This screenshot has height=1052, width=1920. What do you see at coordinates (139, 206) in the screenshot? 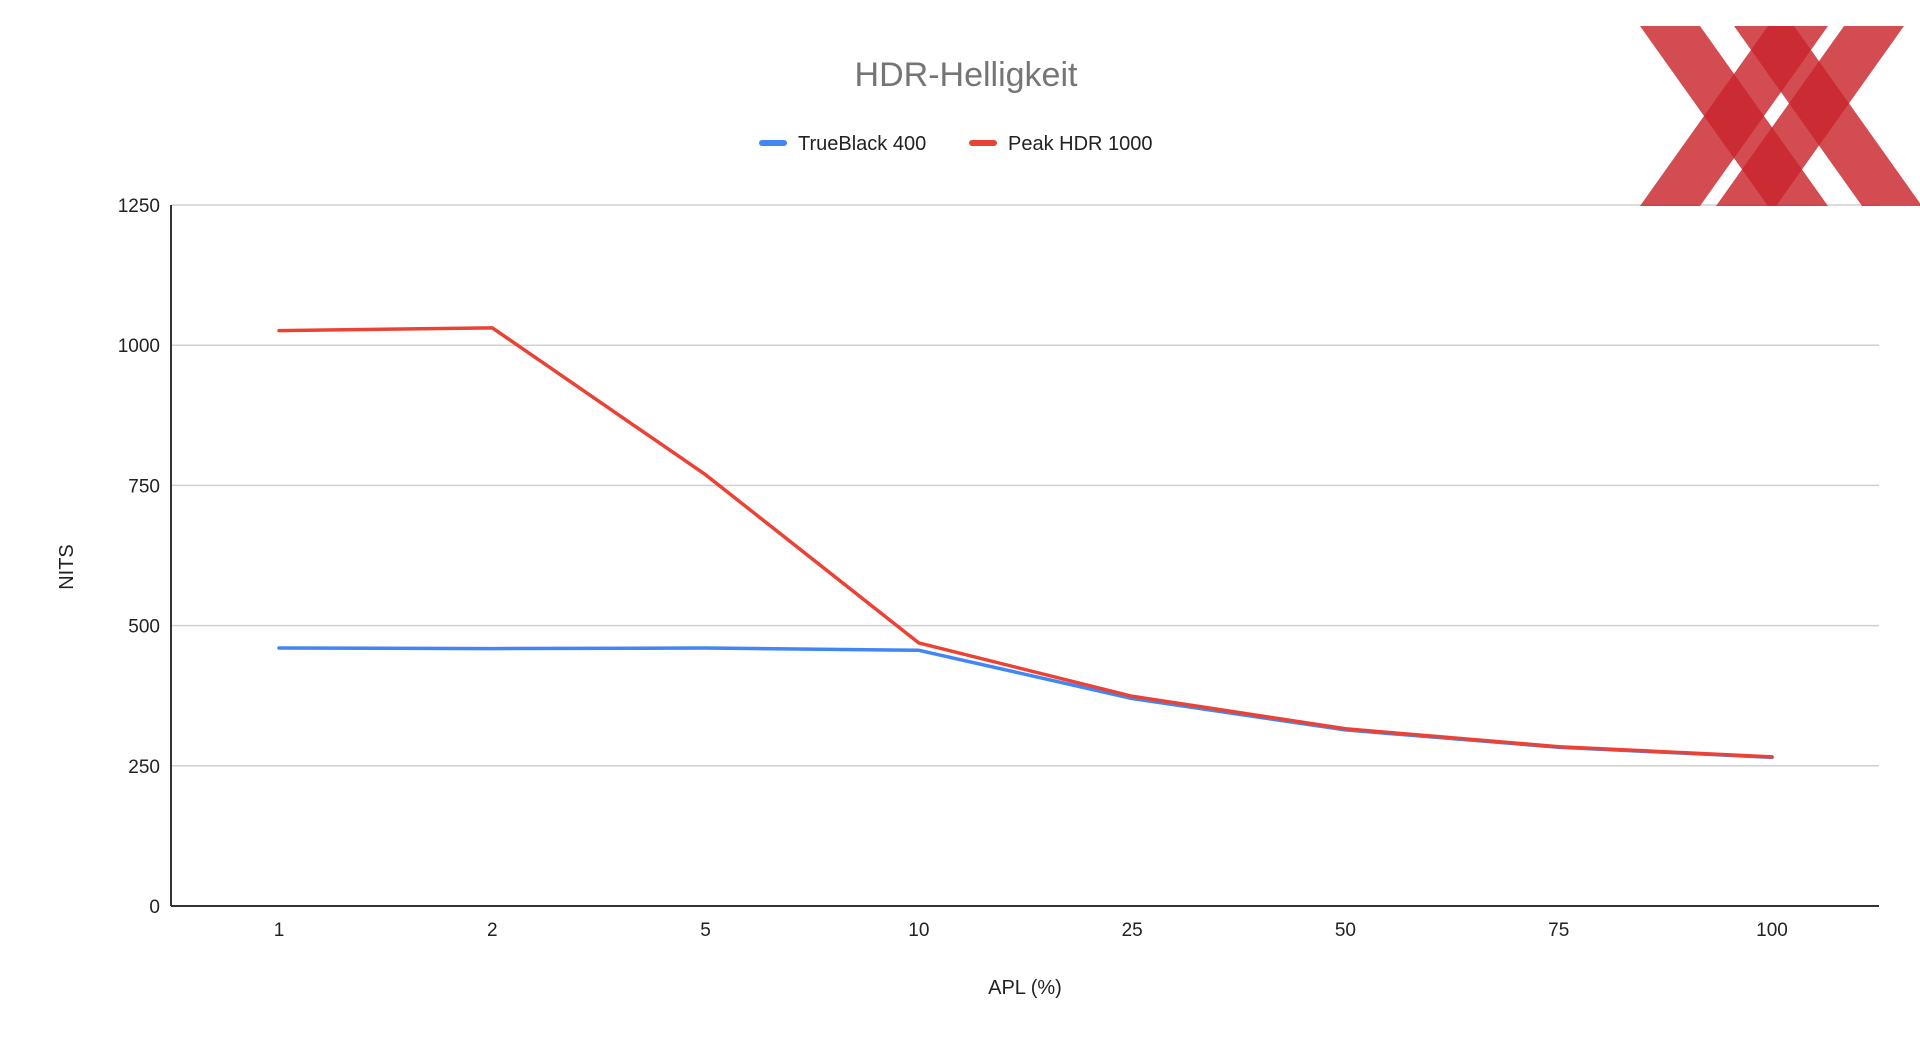
I see `y-tick-label: 1250` at bounding box center [139, 206].